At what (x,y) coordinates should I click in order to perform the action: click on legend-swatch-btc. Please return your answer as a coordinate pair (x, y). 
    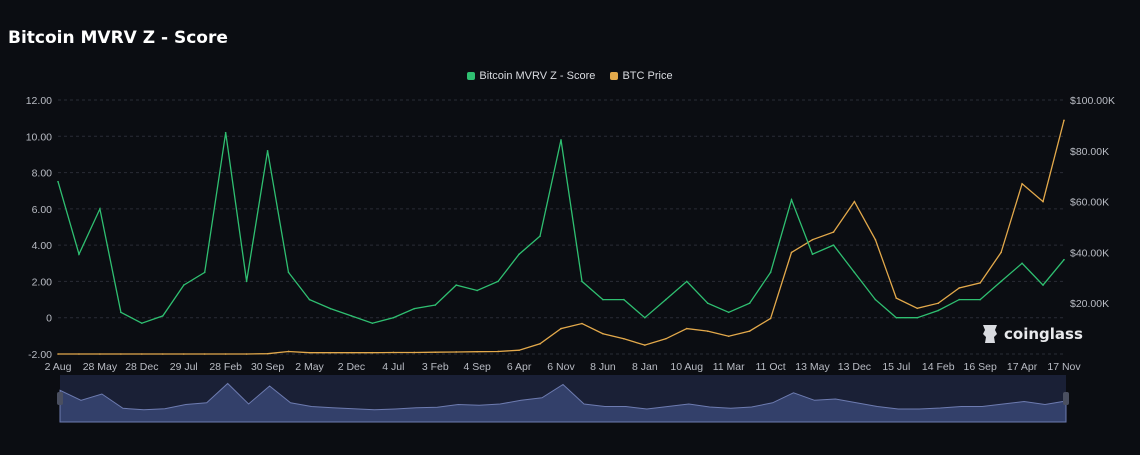
    Looking at the image, I should click on (614, 76).